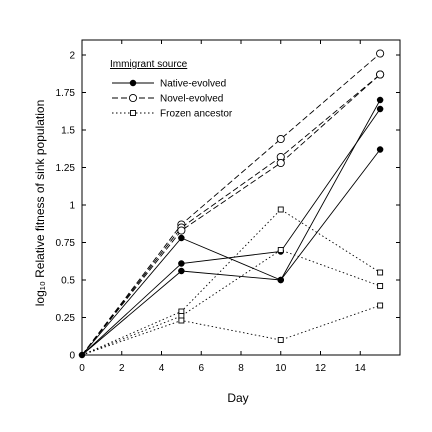  I want to click on legend-entry: Native-evolved, so click(169, 84).